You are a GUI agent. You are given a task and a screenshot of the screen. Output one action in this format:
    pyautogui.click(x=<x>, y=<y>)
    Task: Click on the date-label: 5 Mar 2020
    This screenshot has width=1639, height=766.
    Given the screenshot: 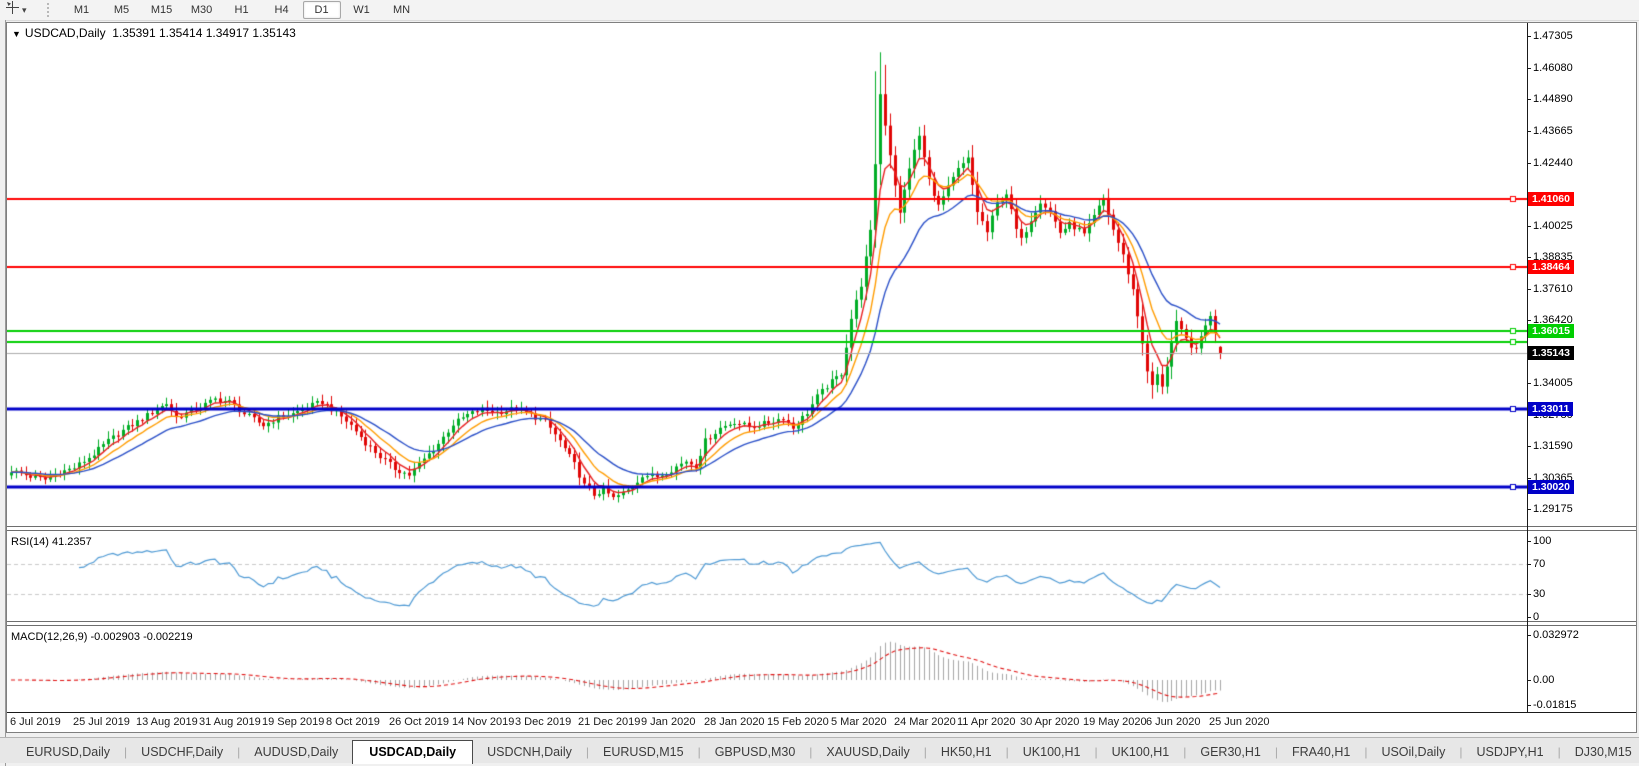 What is the action you would take?
    pyautogui.click(x=859, y=722)
    